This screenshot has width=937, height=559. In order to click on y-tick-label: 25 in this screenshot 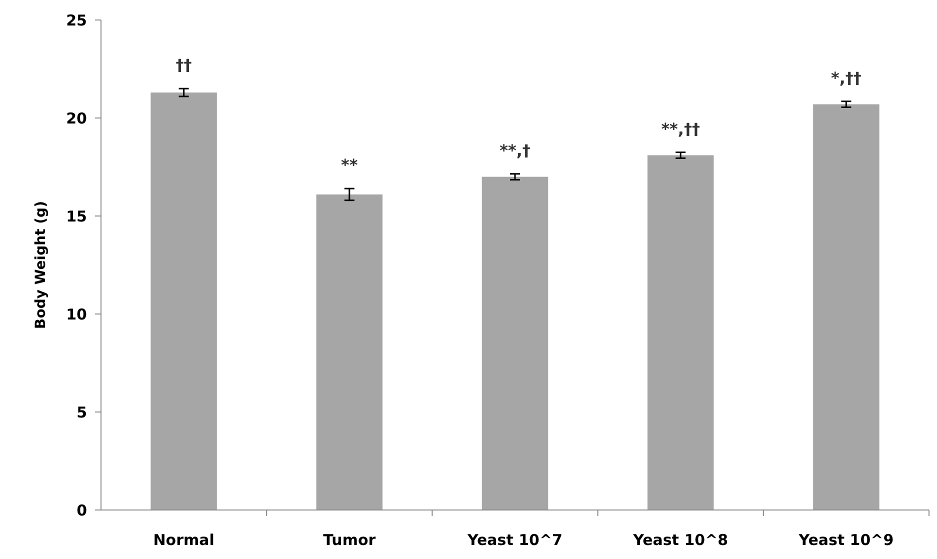, I will do `click(76, 20)`.